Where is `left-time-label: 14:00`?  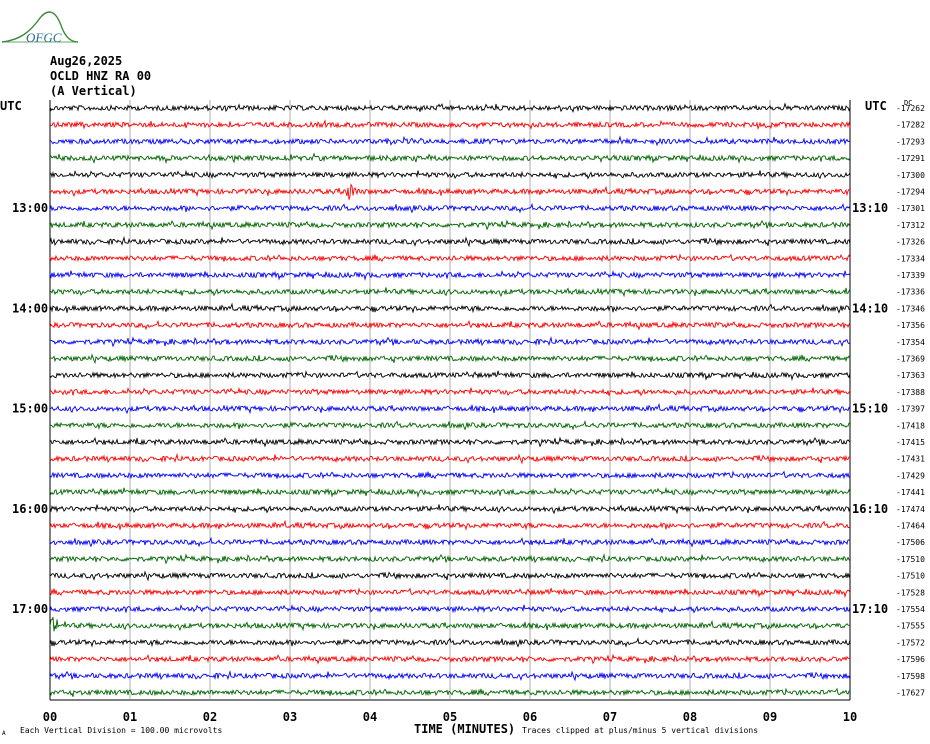 left-time-label: 14:00 is located at coordinates (30, 308).